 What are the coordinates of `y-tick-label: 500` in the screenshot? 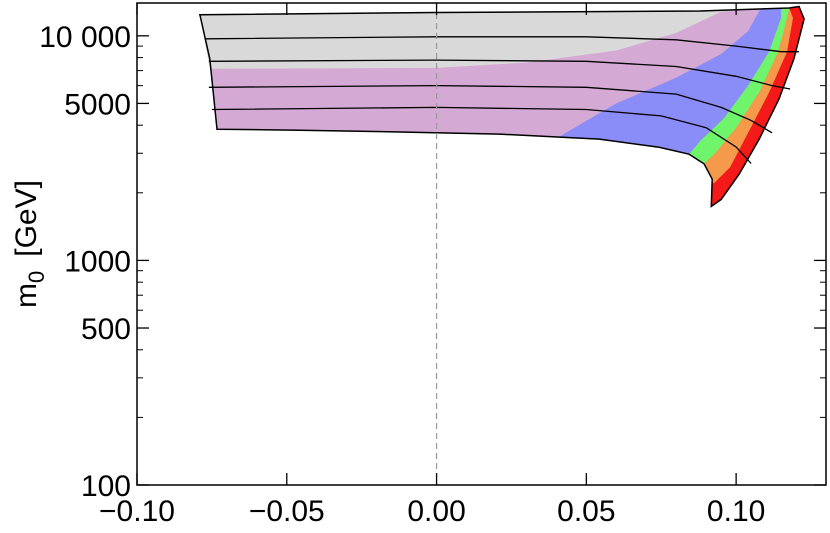 It's located at (106, 329).